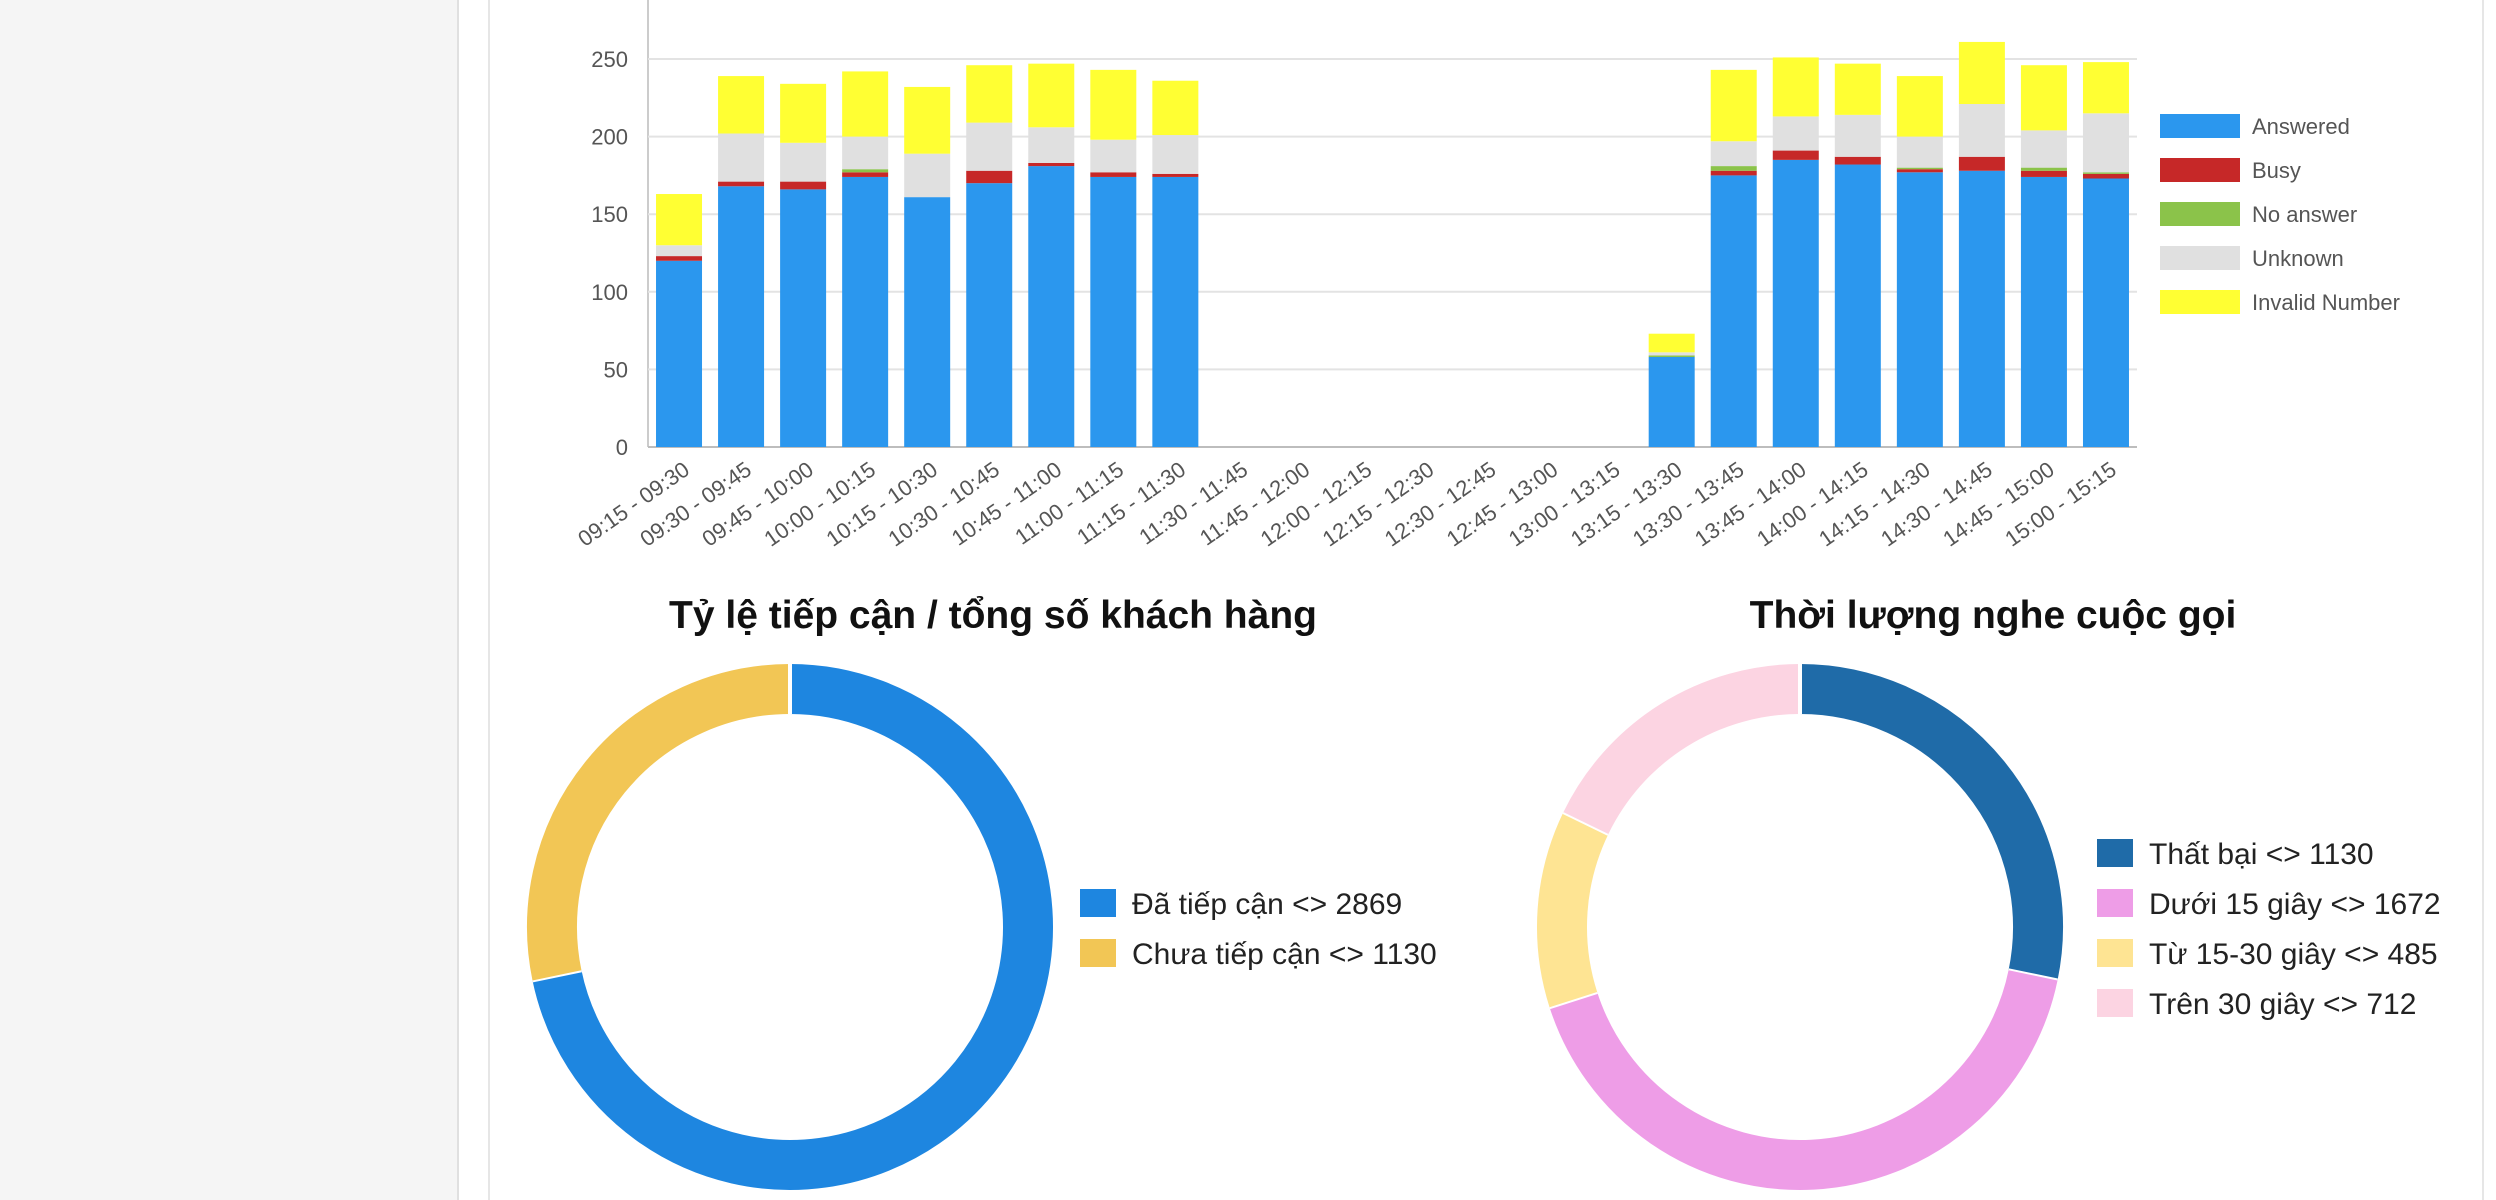  Describe the element at coordinates (622, 447) in the screenshot. I see `y-tick-label: 0` at that location.